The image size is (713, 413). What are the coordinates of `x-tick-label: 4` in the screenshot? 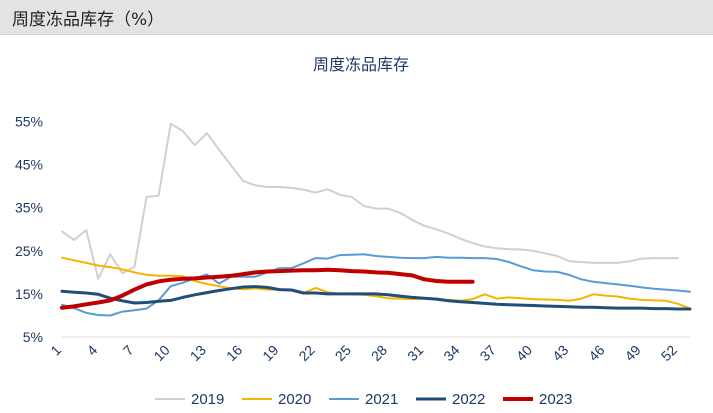 It's located at (92, 350).